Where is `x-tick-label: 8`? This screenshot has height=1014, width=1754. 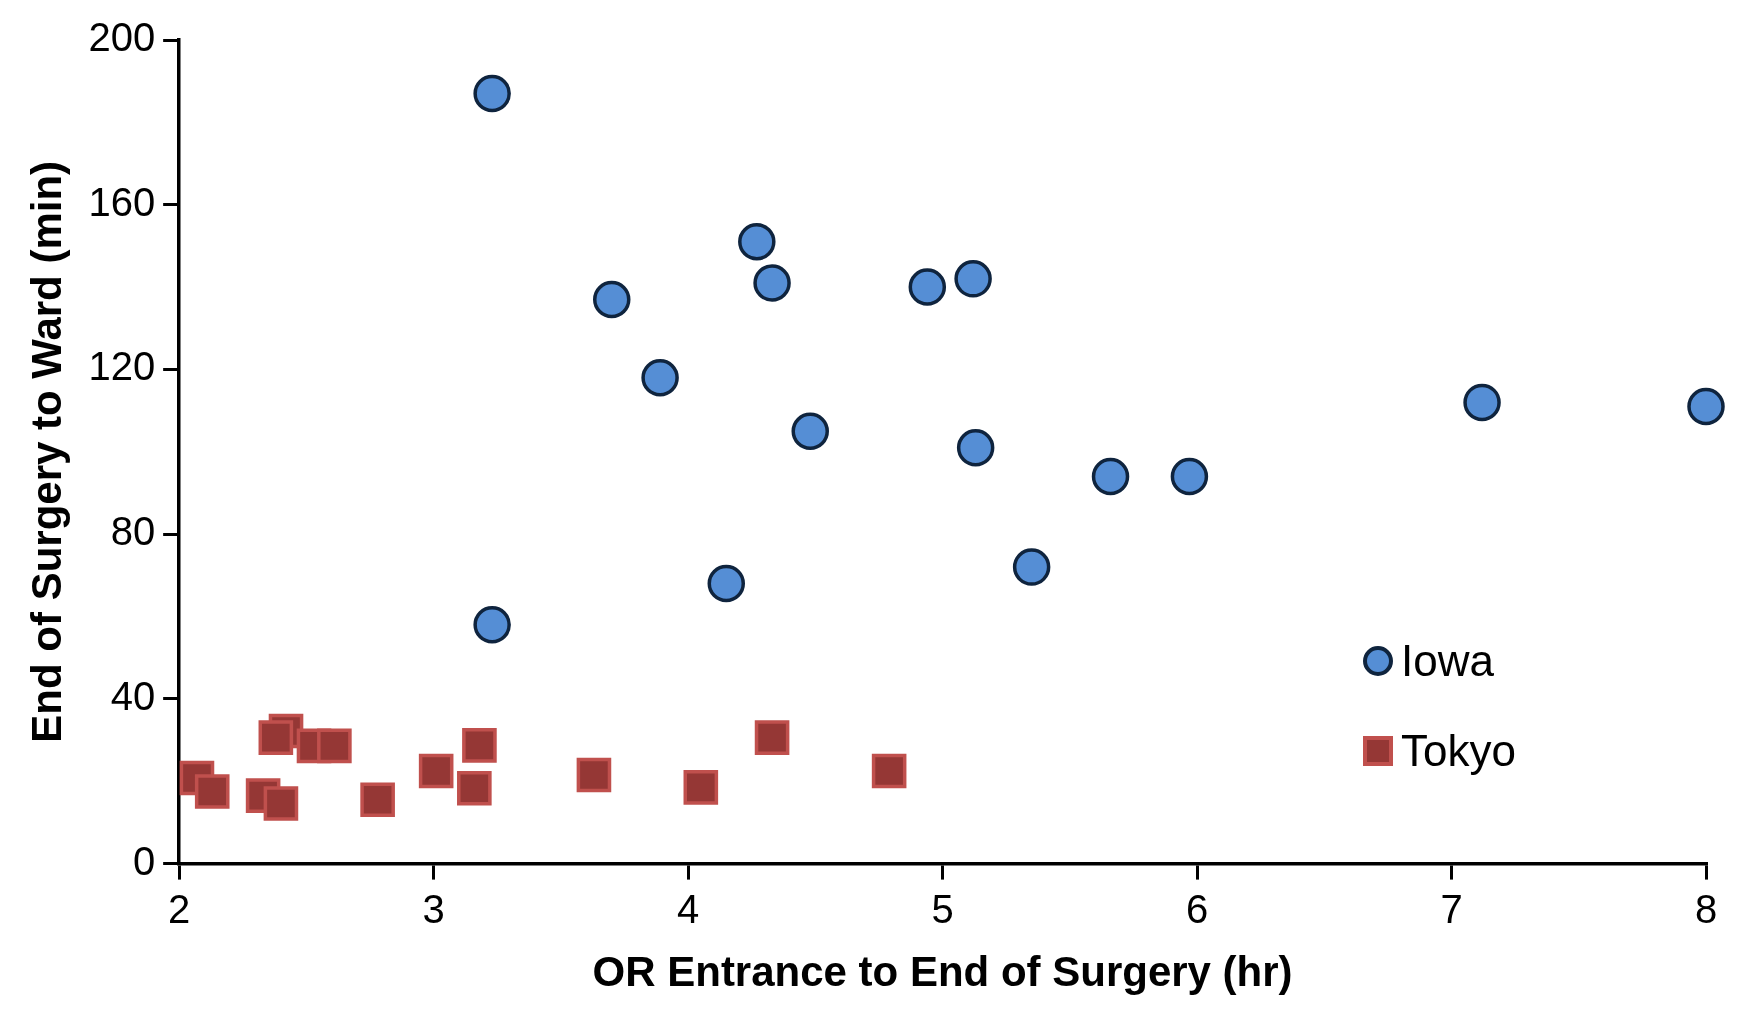 x-tick-label: 8 is located at coordinates (1706, 908).